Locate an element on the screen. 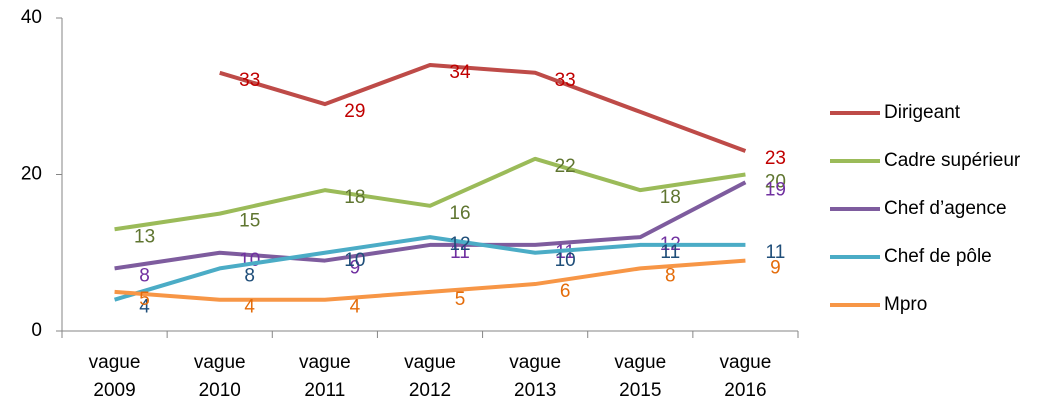  x-tick-label: vague 2011 is located at coordinates (324, 376).